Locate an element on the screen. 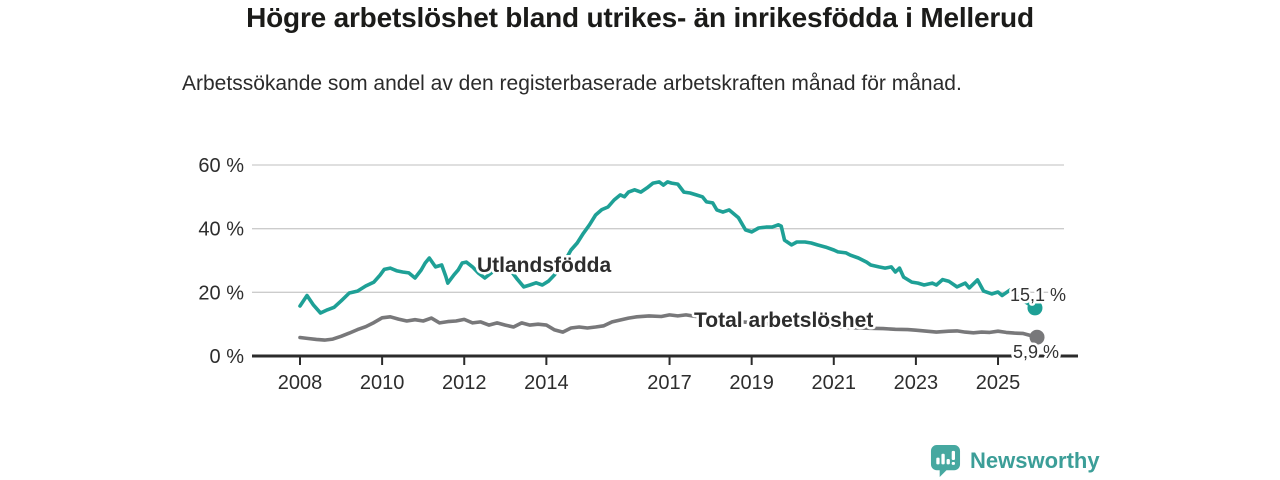  y-tick-label-60: 60 % is located at coordinates (221, 166).